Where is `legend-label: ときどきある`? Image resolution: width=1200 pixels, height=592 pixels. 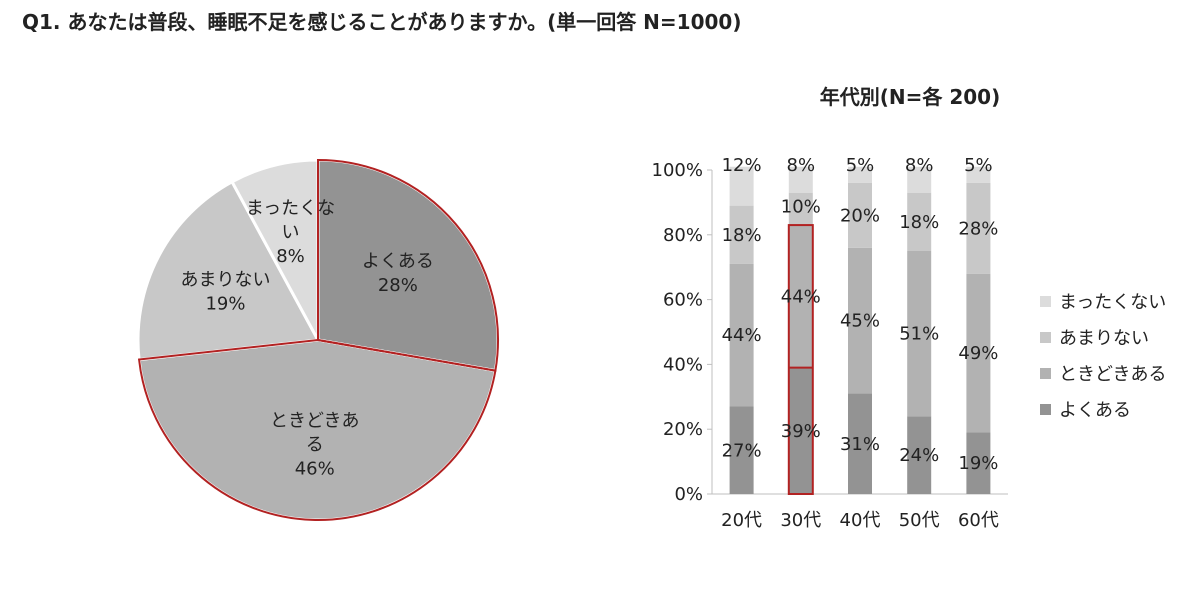 legend-label: ときどきある is located at coordinates (1113, 374).